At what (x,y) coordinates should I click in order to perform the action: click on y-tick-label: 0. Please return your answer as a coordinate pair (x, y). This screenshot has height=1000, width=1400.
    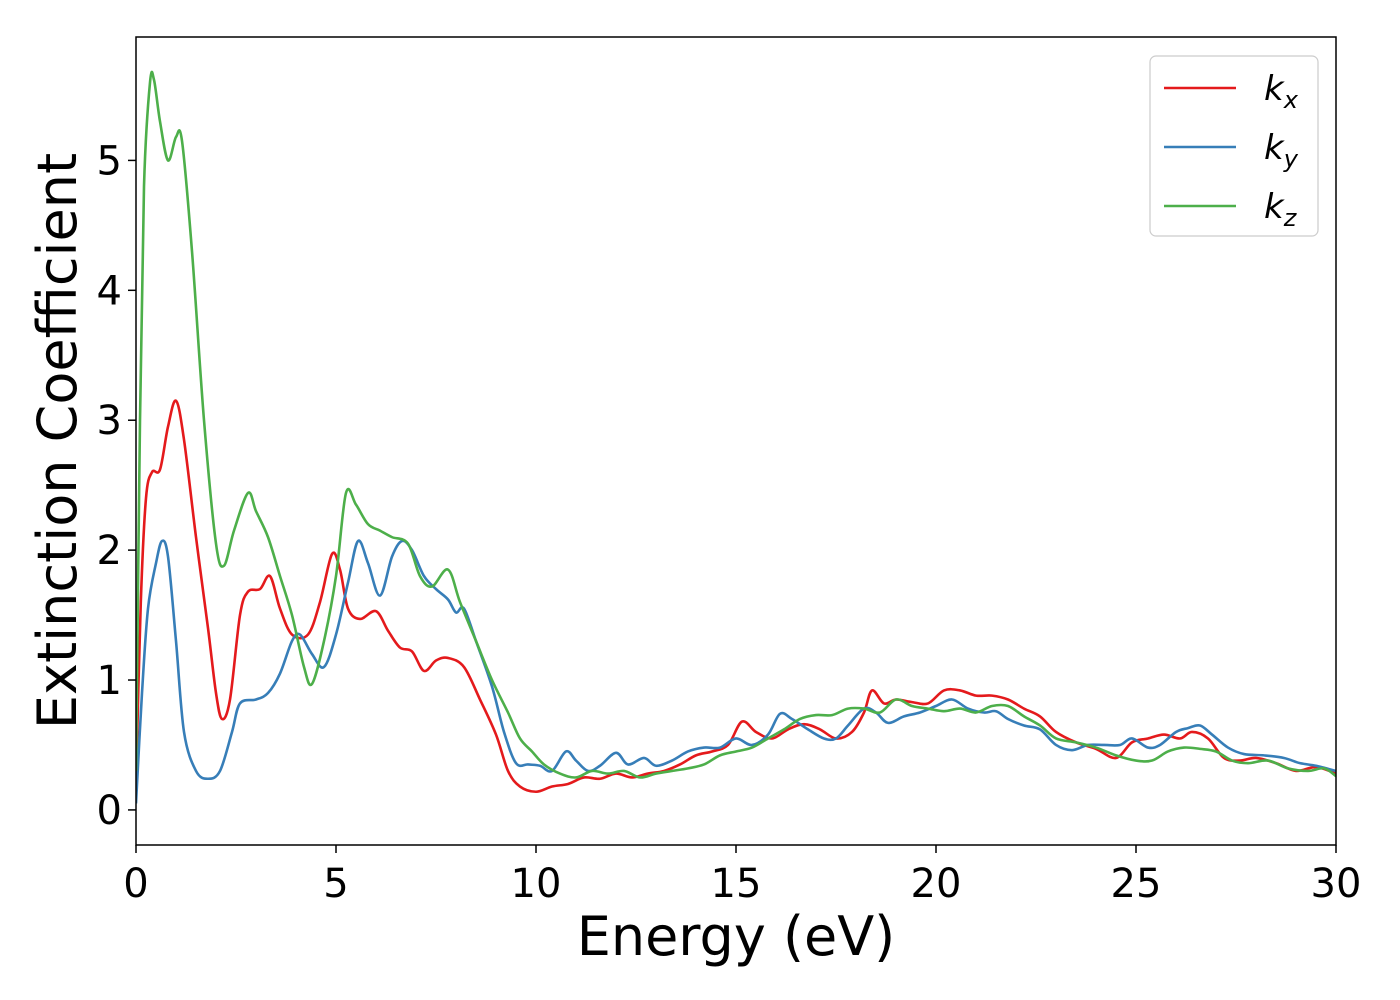
    Looking at the image, I should click on (109, 811).